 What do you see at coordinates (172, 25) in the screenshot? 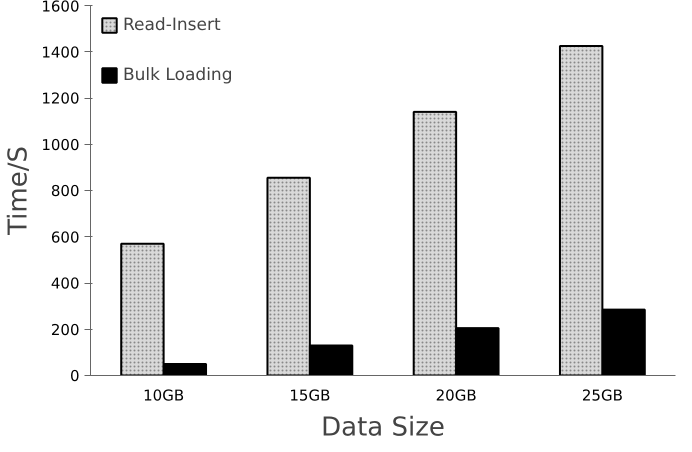
I see `legend-label: Read-Insert` at bounding box center [172, 25].